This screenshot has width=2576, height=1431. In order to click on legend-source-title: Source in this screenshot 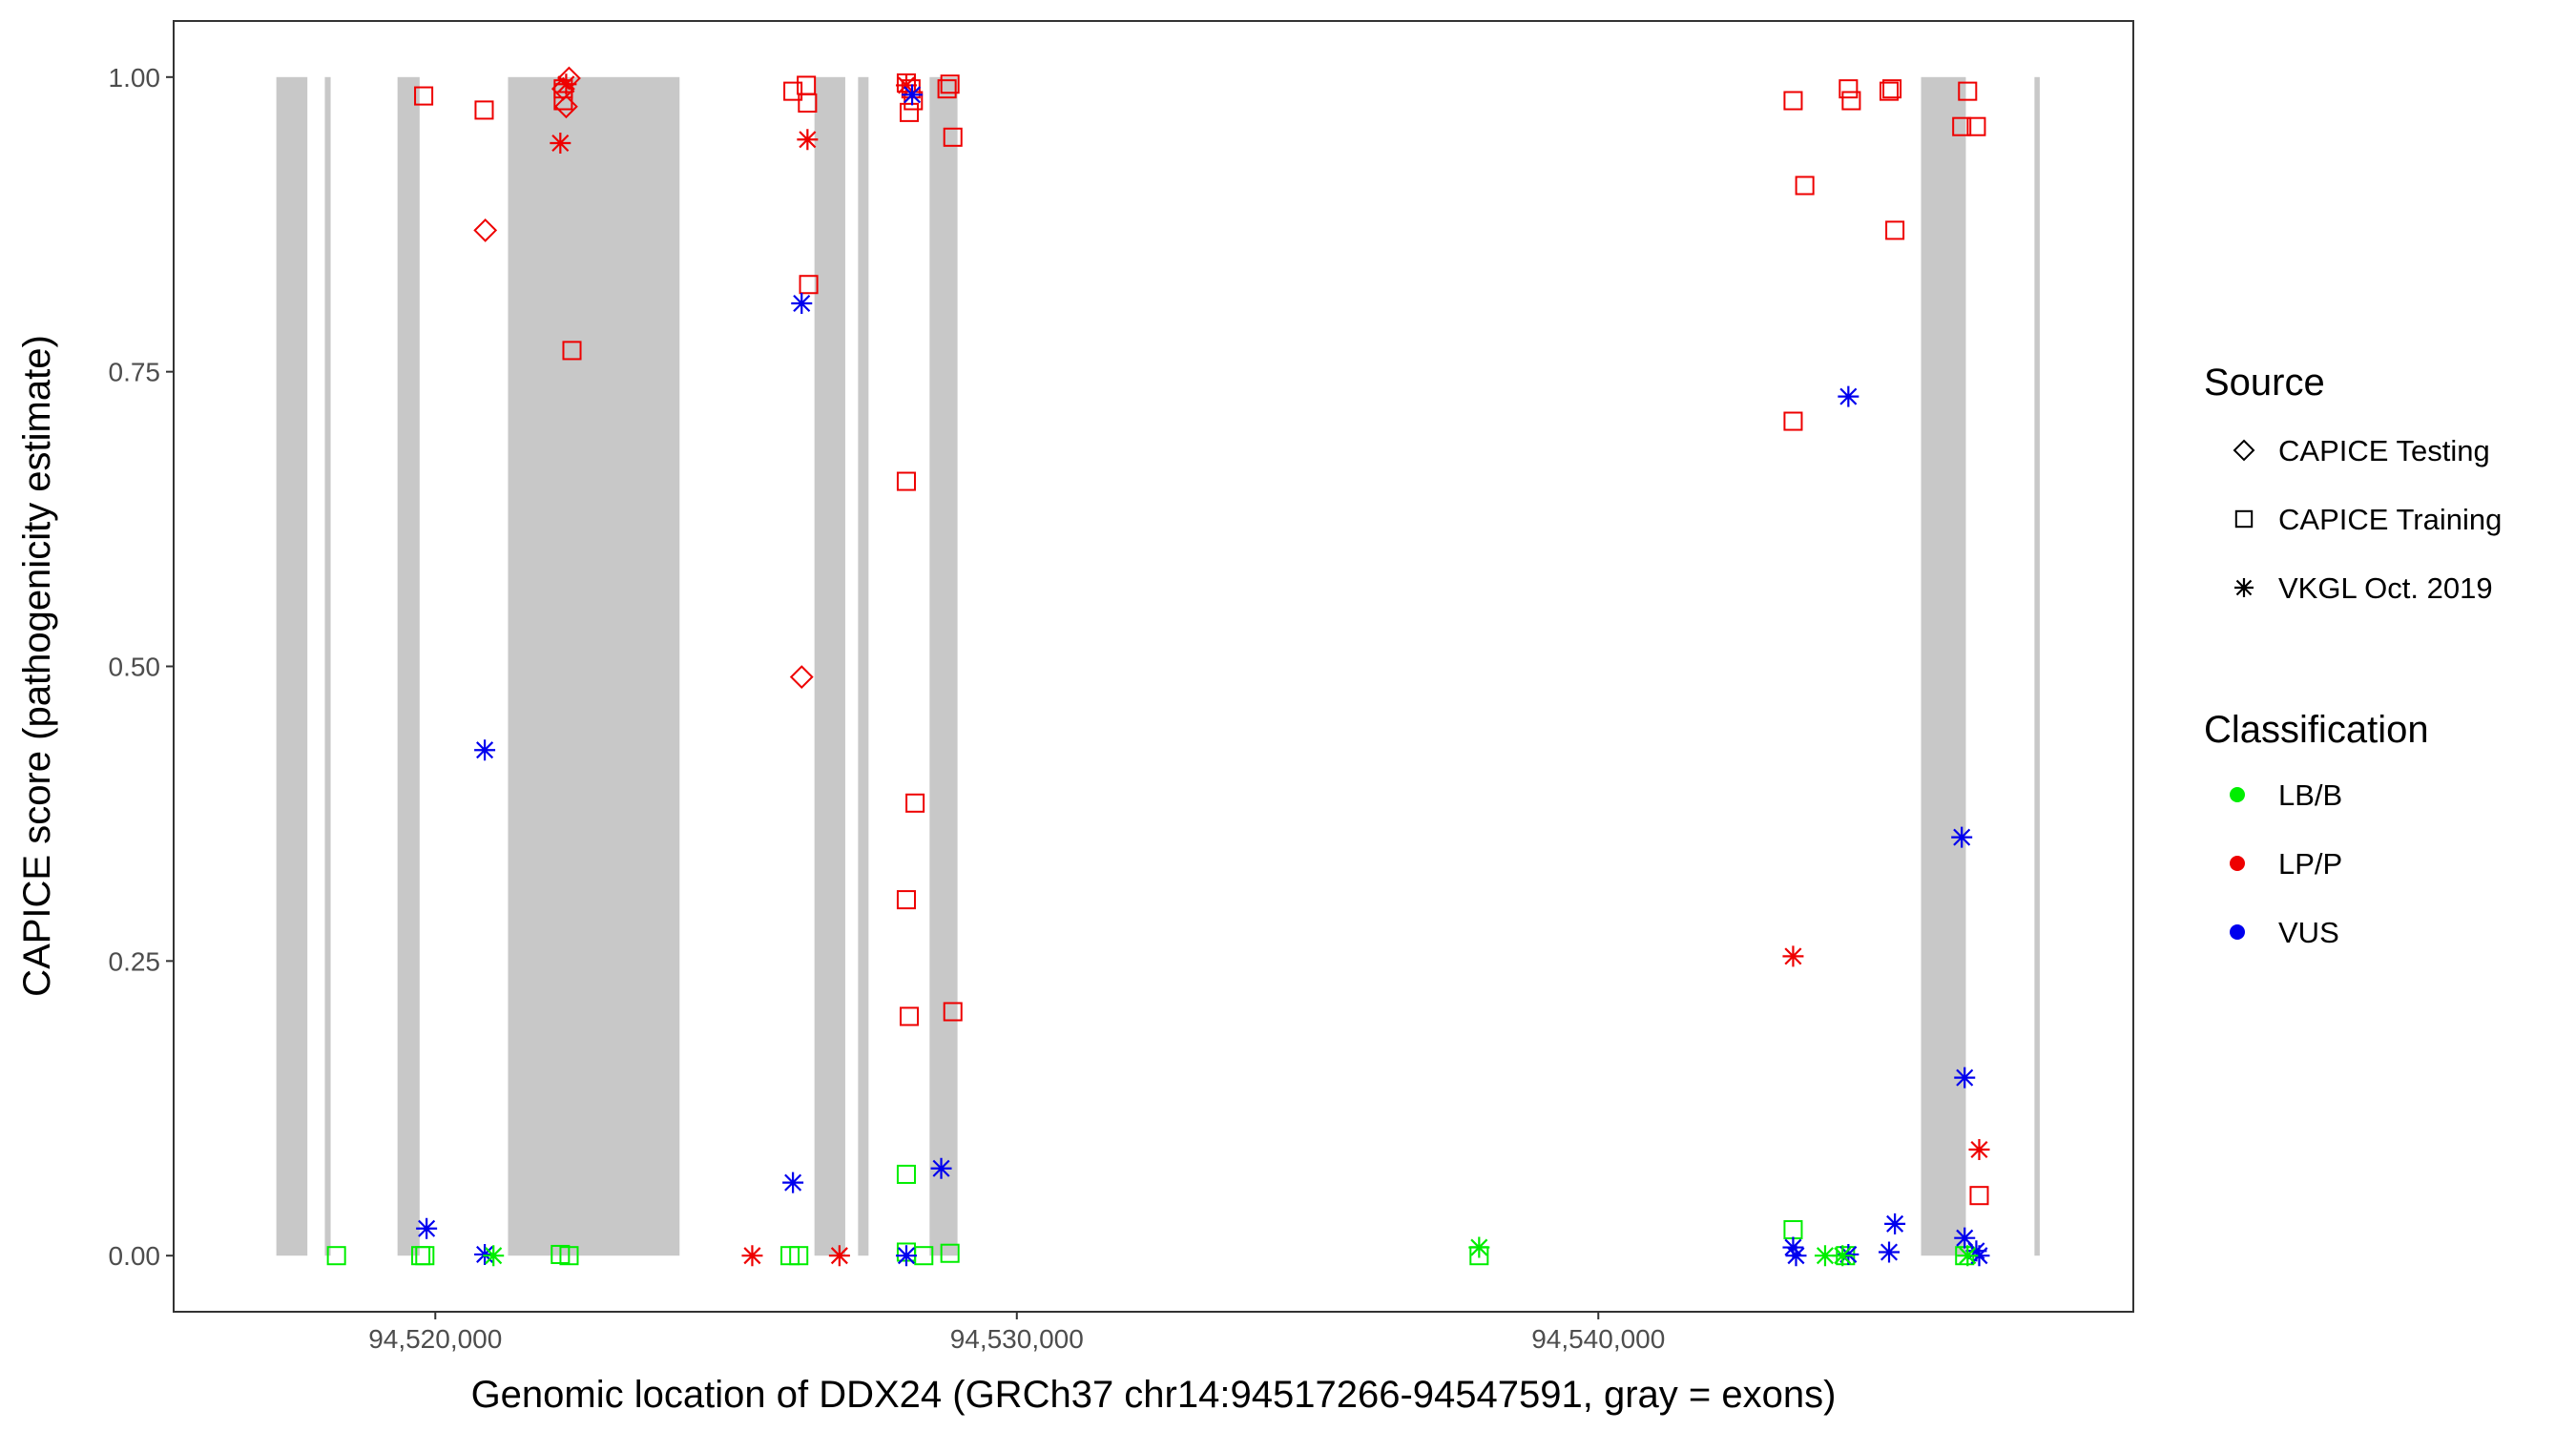, I will do `click(2264, 383)`.